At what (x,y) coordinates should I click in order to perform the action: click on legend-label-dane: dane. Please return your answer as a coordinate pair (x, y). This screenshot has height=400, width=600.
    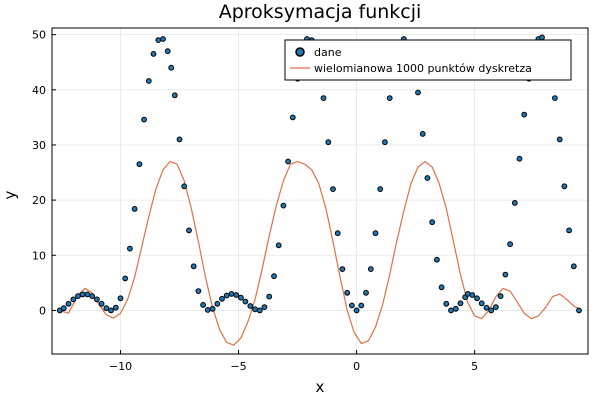
    Looking at the image, I should click on (328, 52).